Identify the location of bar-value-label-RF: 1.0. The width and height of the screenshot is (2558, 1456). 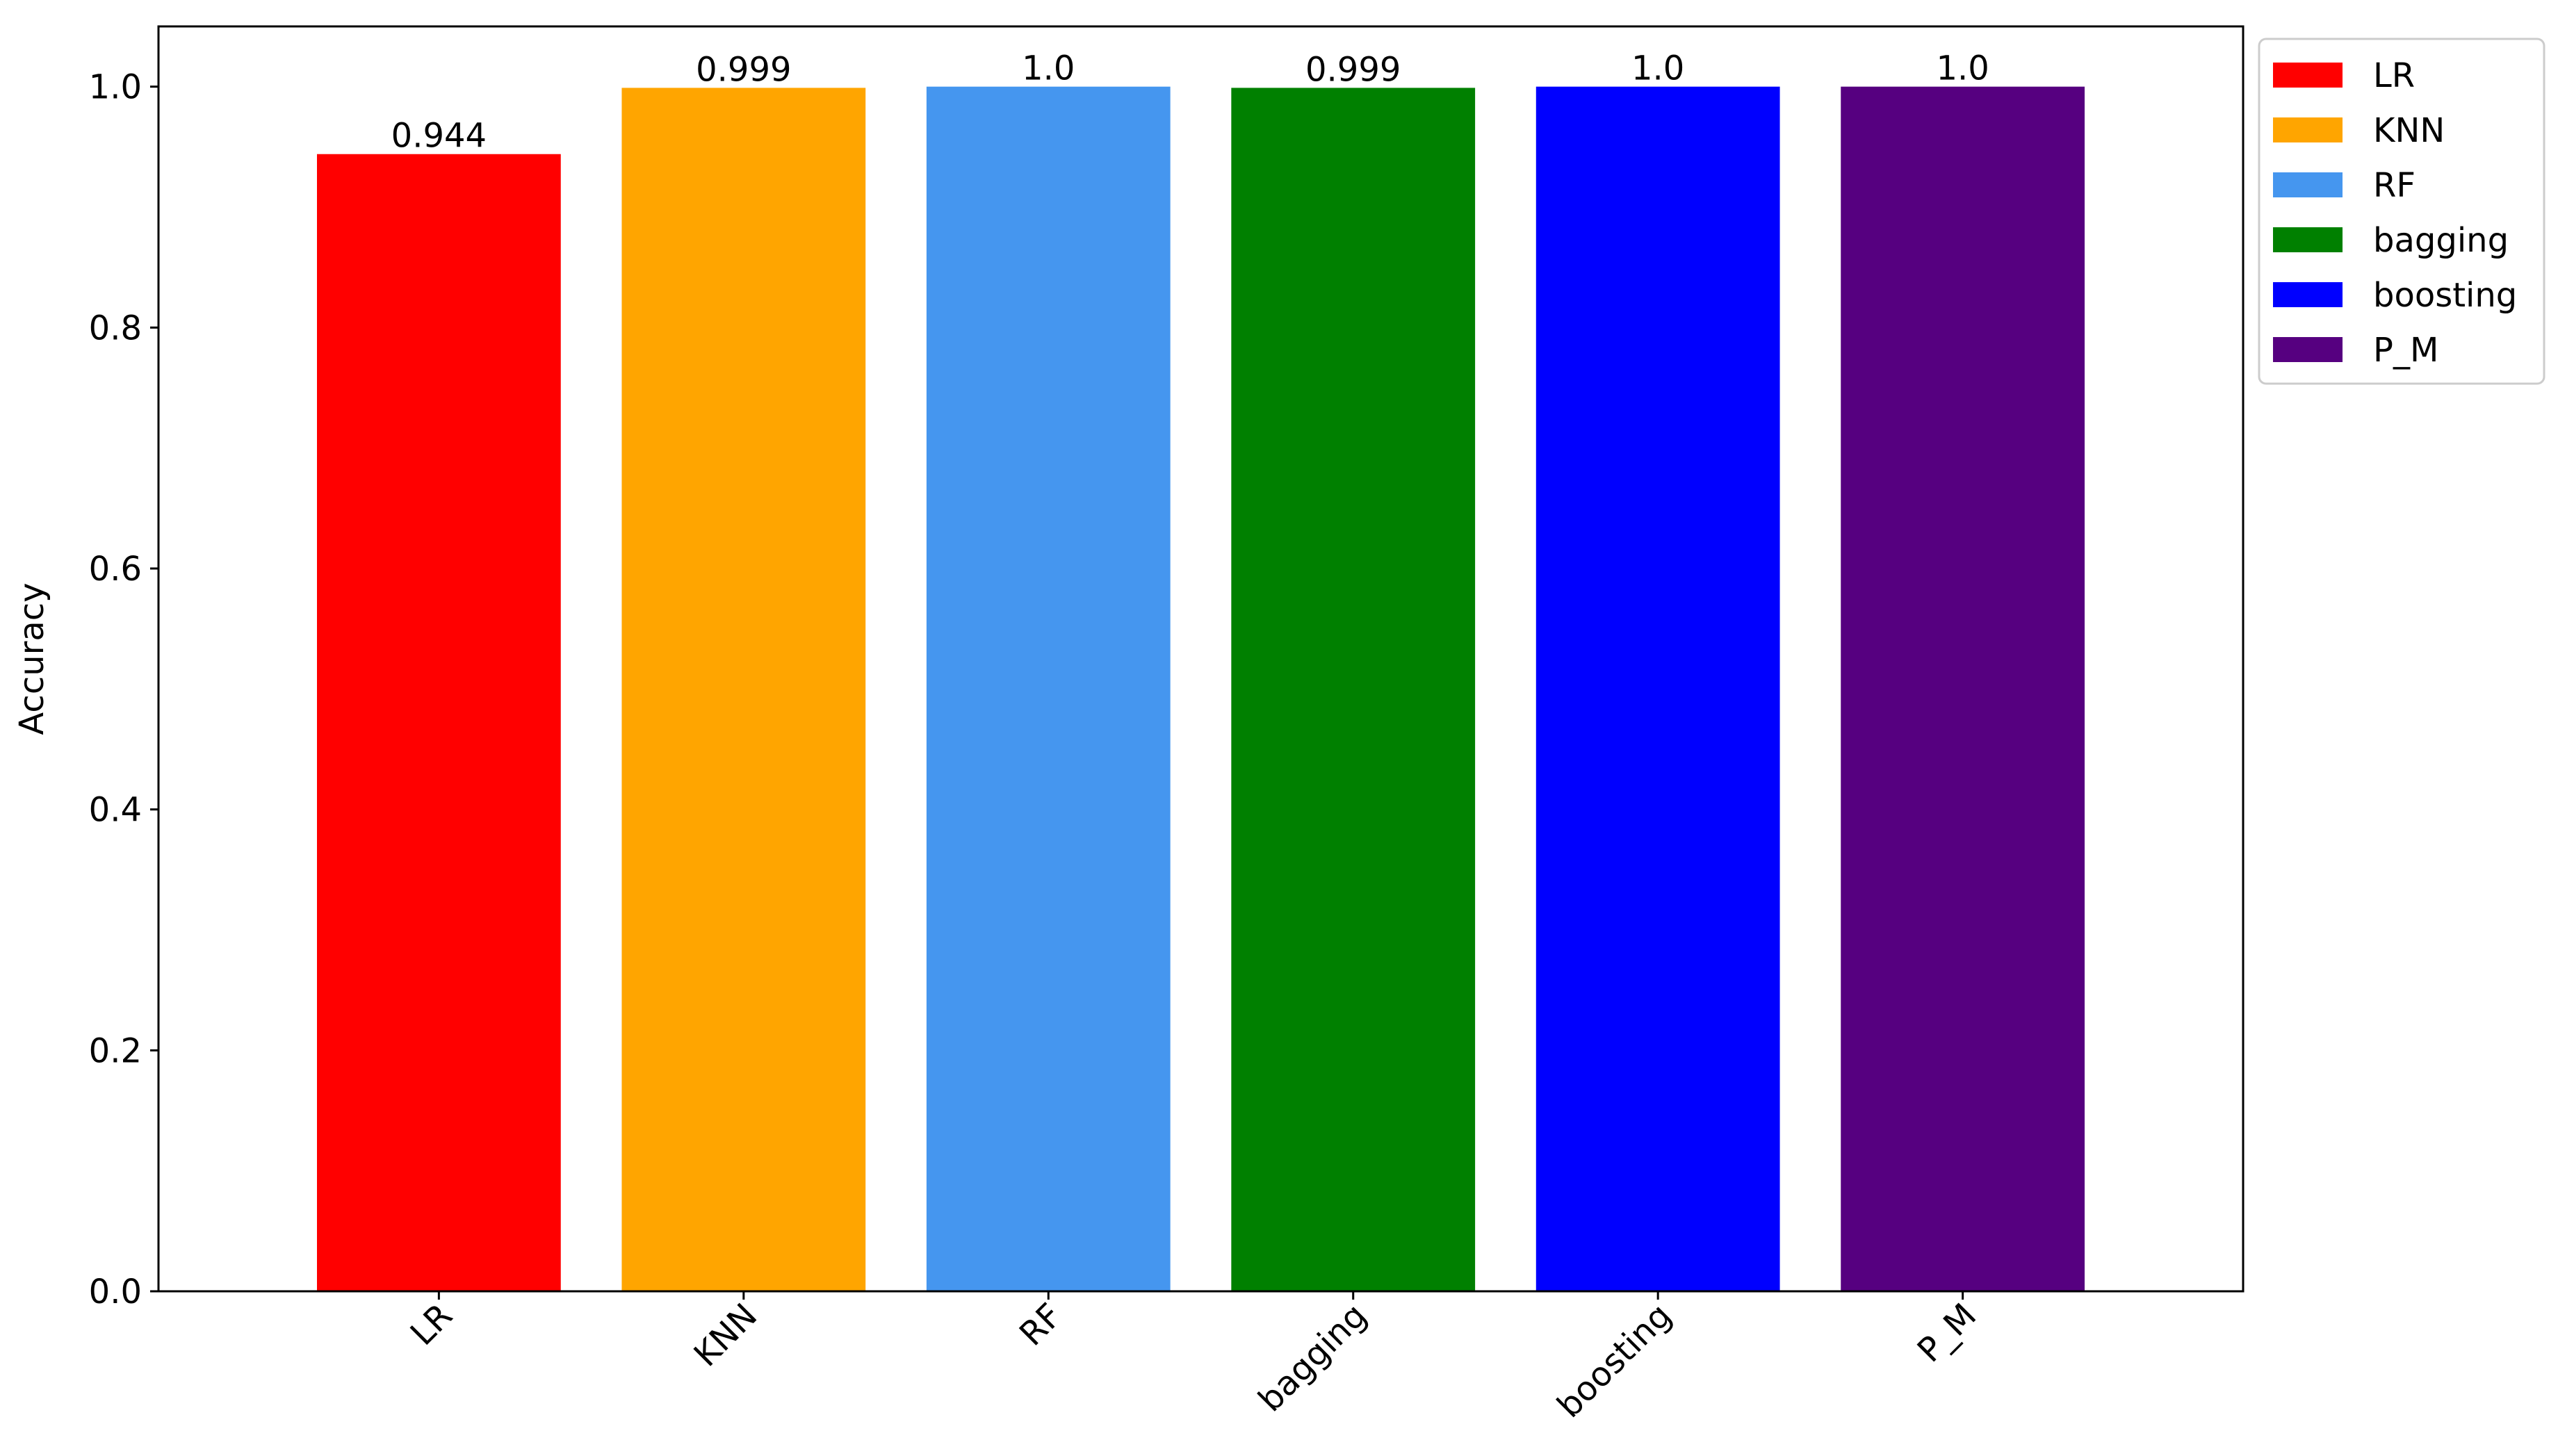
(1048, 68).